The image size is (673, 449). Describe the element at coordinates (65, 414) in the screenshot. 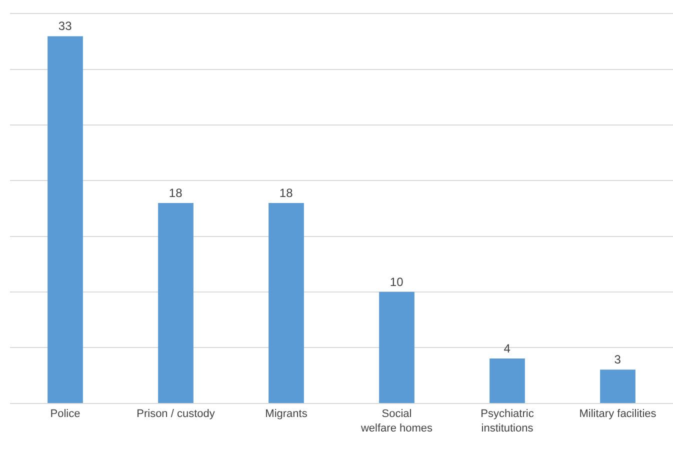

I see `x-tick-label: Police` at that location.